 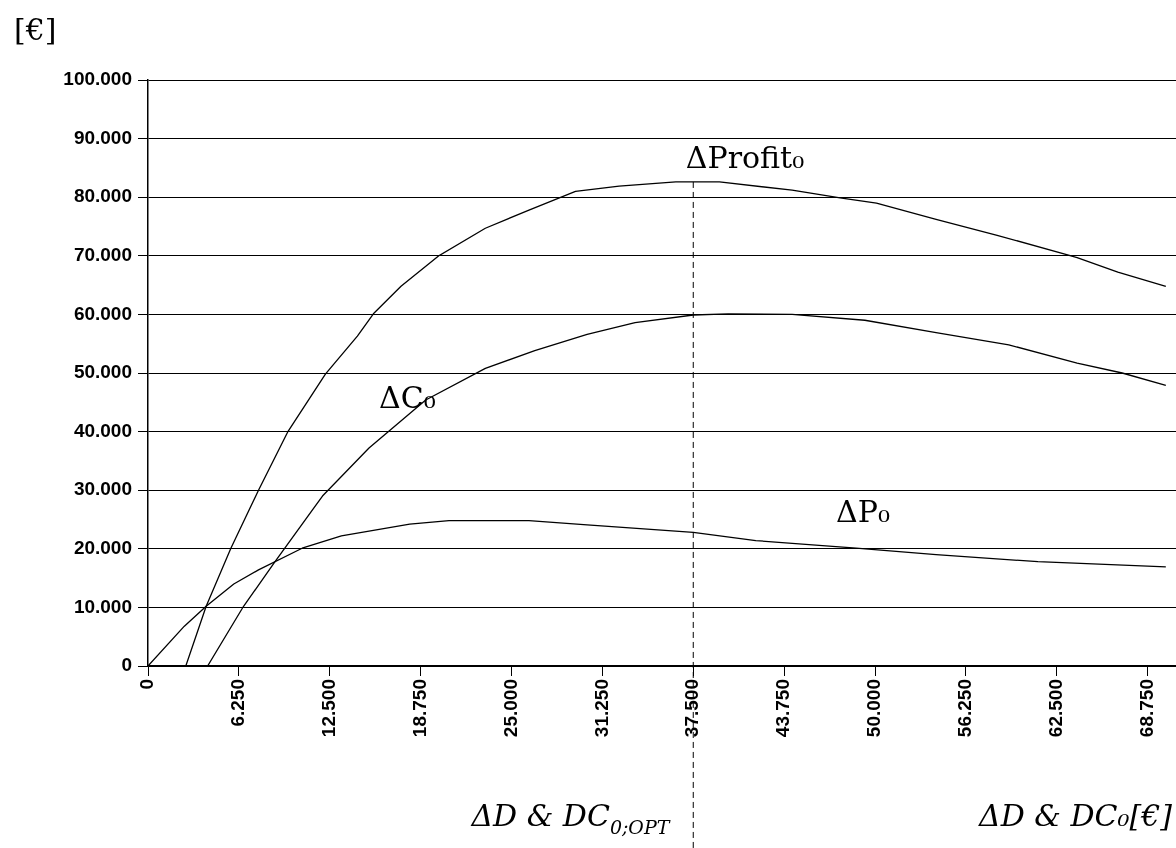 What do you see at coordinates (102, 372) in the screenshot?
I see `y-tick-label: 50.000` at bounding box center [102, 372].